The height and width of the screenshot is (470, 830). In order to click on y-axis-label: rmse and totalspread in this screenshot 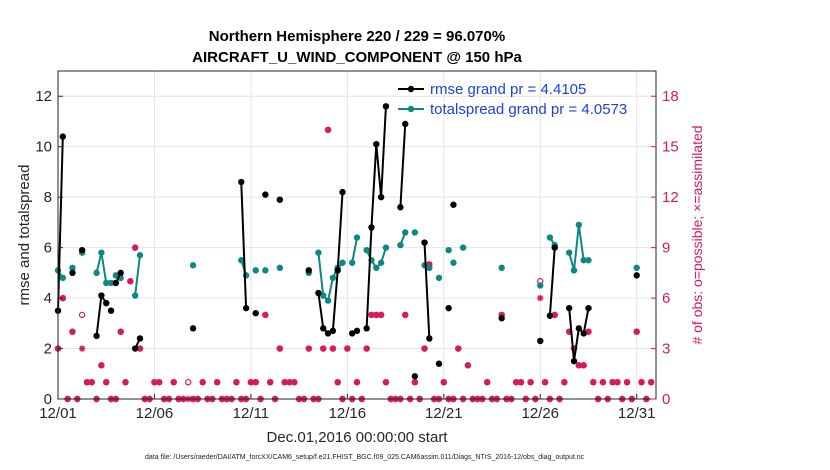, I will do `click(24, 235)`.